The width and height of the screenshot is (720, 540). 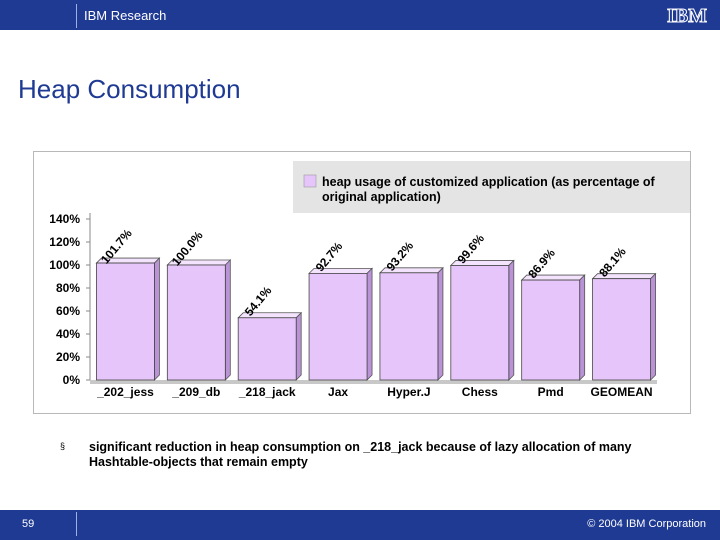 I want to click on y-tick-label: 140%, so click(x=64, y=219).